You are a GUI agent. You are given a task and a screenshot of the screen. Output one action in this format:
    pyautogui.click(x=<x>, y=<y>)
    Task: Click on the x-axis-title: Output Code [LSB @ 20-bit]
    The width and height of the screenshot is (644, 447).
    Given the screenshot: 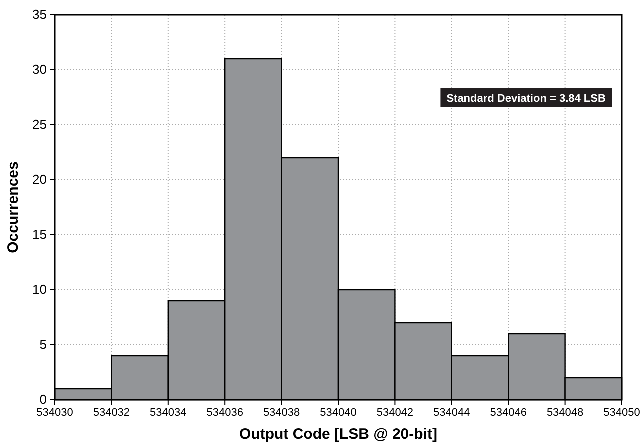 What is the action you would take?
    pyautogui.click(x=339, y=434)
    